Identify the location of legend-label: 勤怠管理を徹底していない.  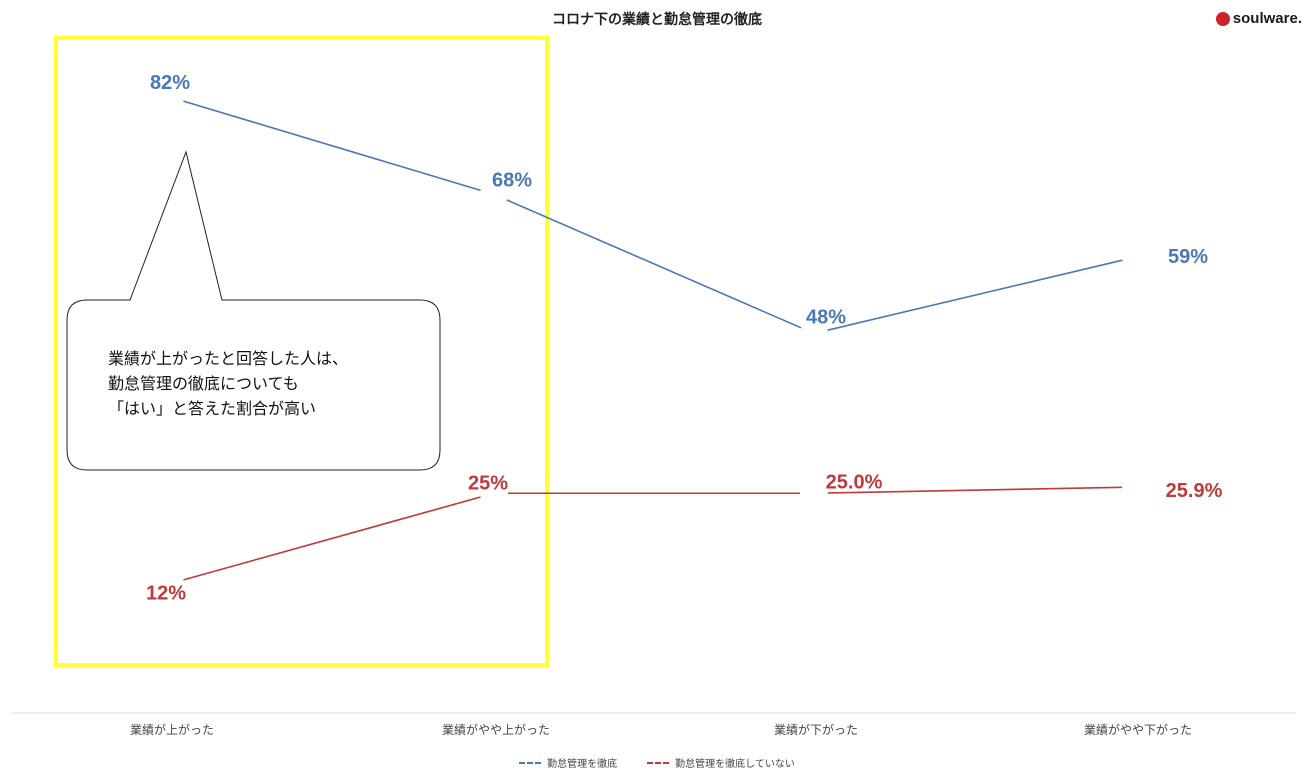
(735, 764).